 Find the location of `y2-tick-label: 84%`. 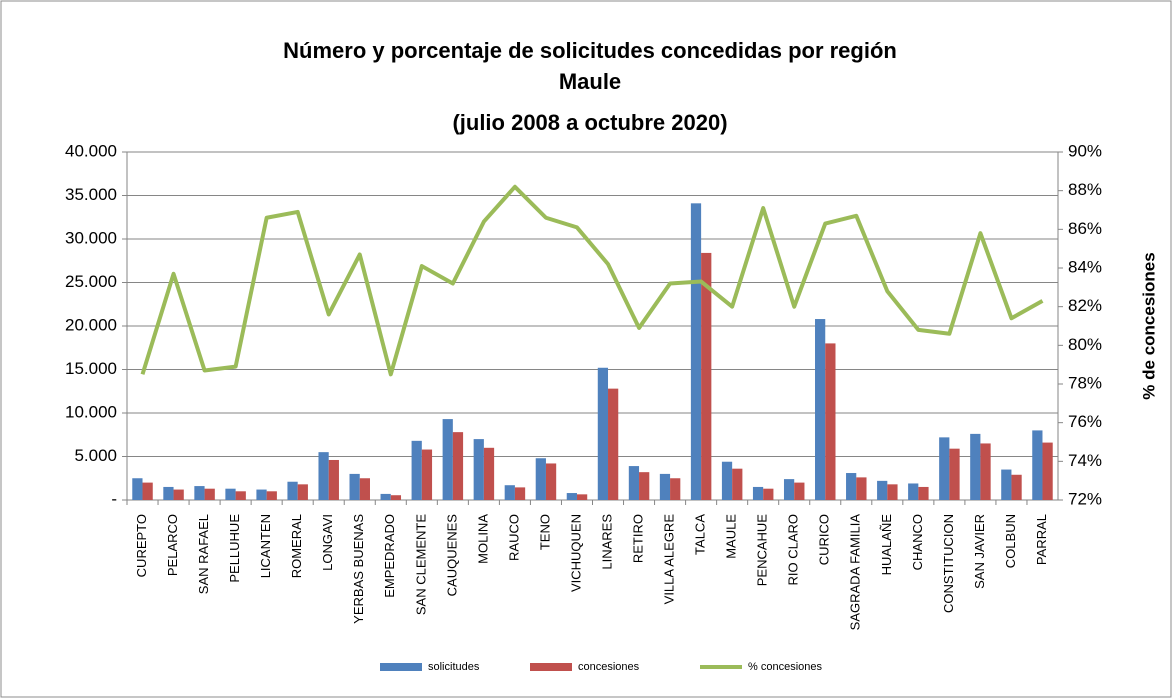

y2-tick-label: 84% is located at coordinates (1085, 266).